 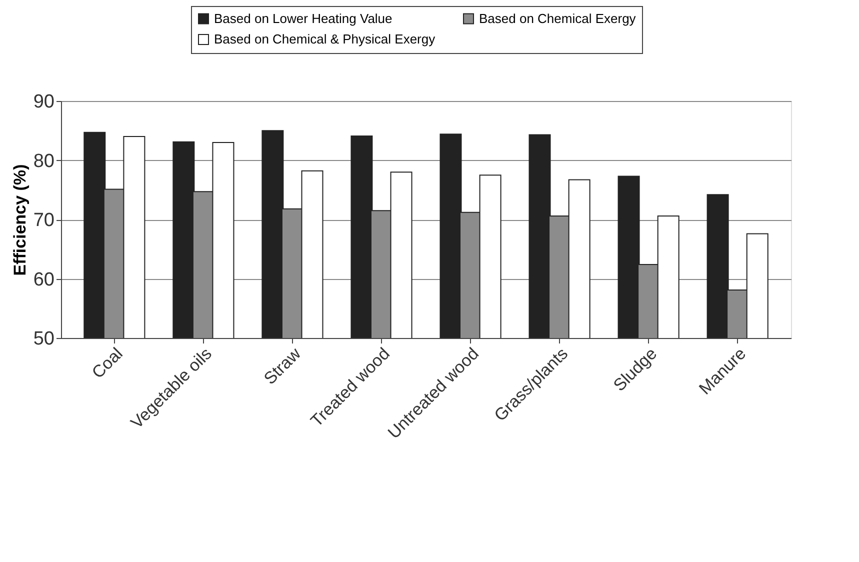 I want to click on y-tick-label: 70, so click(x=43, y=220).